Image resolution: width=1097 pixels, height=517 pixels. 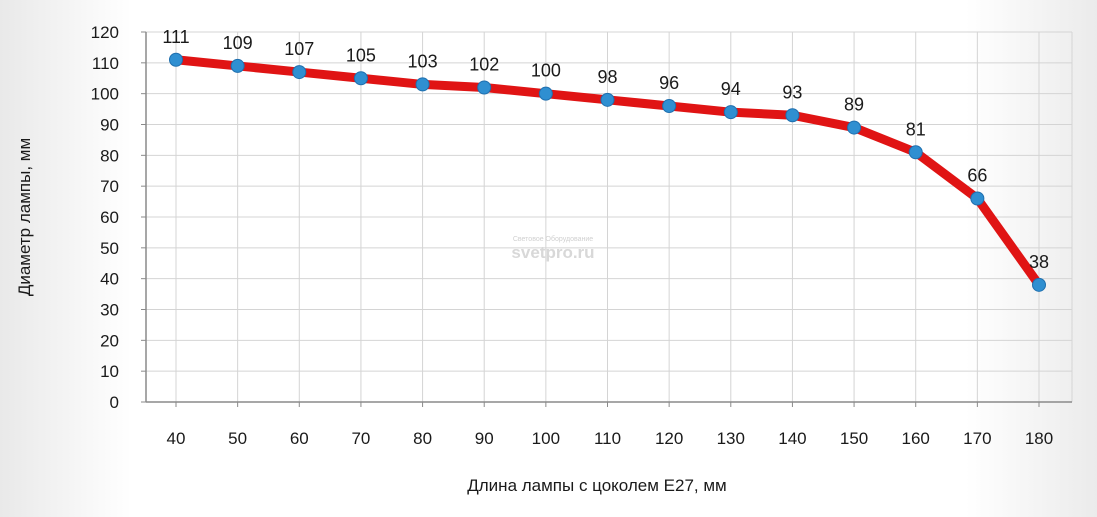 I want to click on y-tick-label: 100, so click(x=105, y=94).